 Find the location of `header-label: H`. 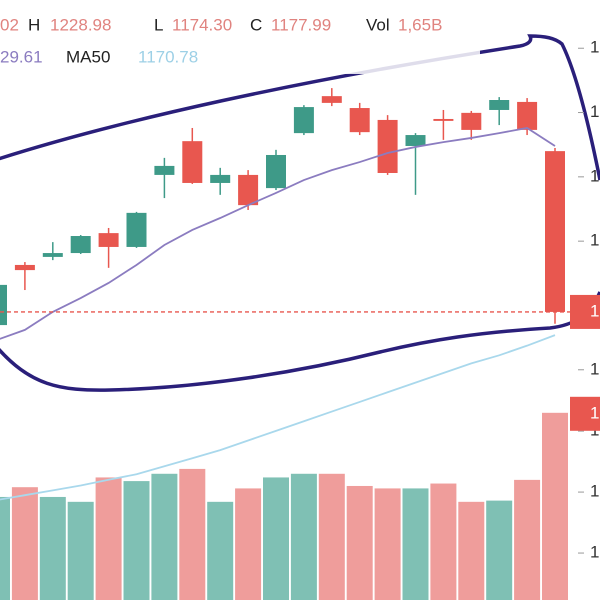

header-label: H is located at coordinates (34, 24).